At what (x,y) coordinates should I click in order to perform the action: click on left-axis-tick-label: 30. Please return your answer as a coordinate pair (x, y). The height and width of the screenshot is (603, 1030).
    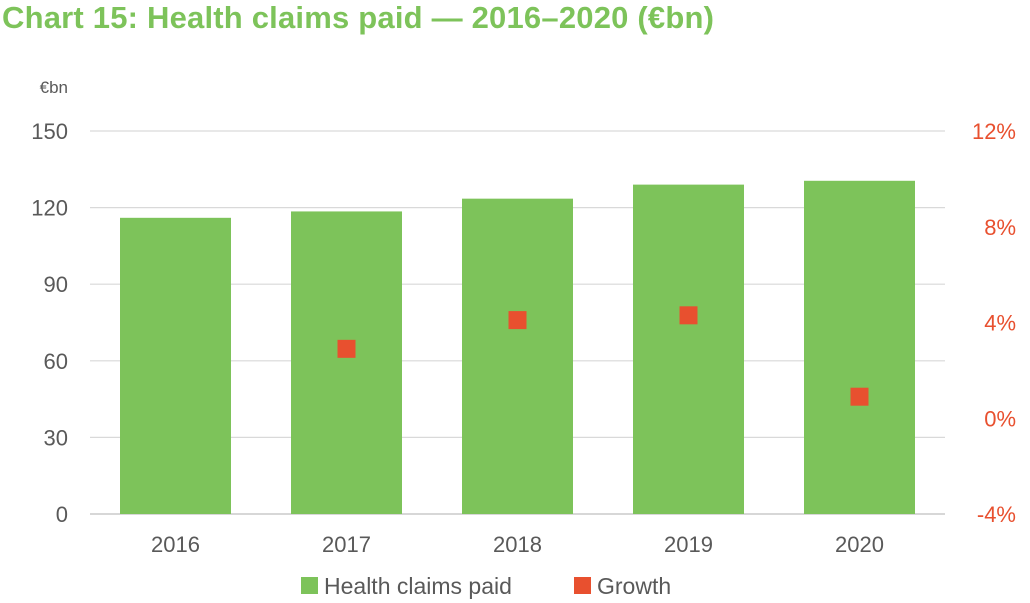
    Looking at the image, I should click on (56, 437).